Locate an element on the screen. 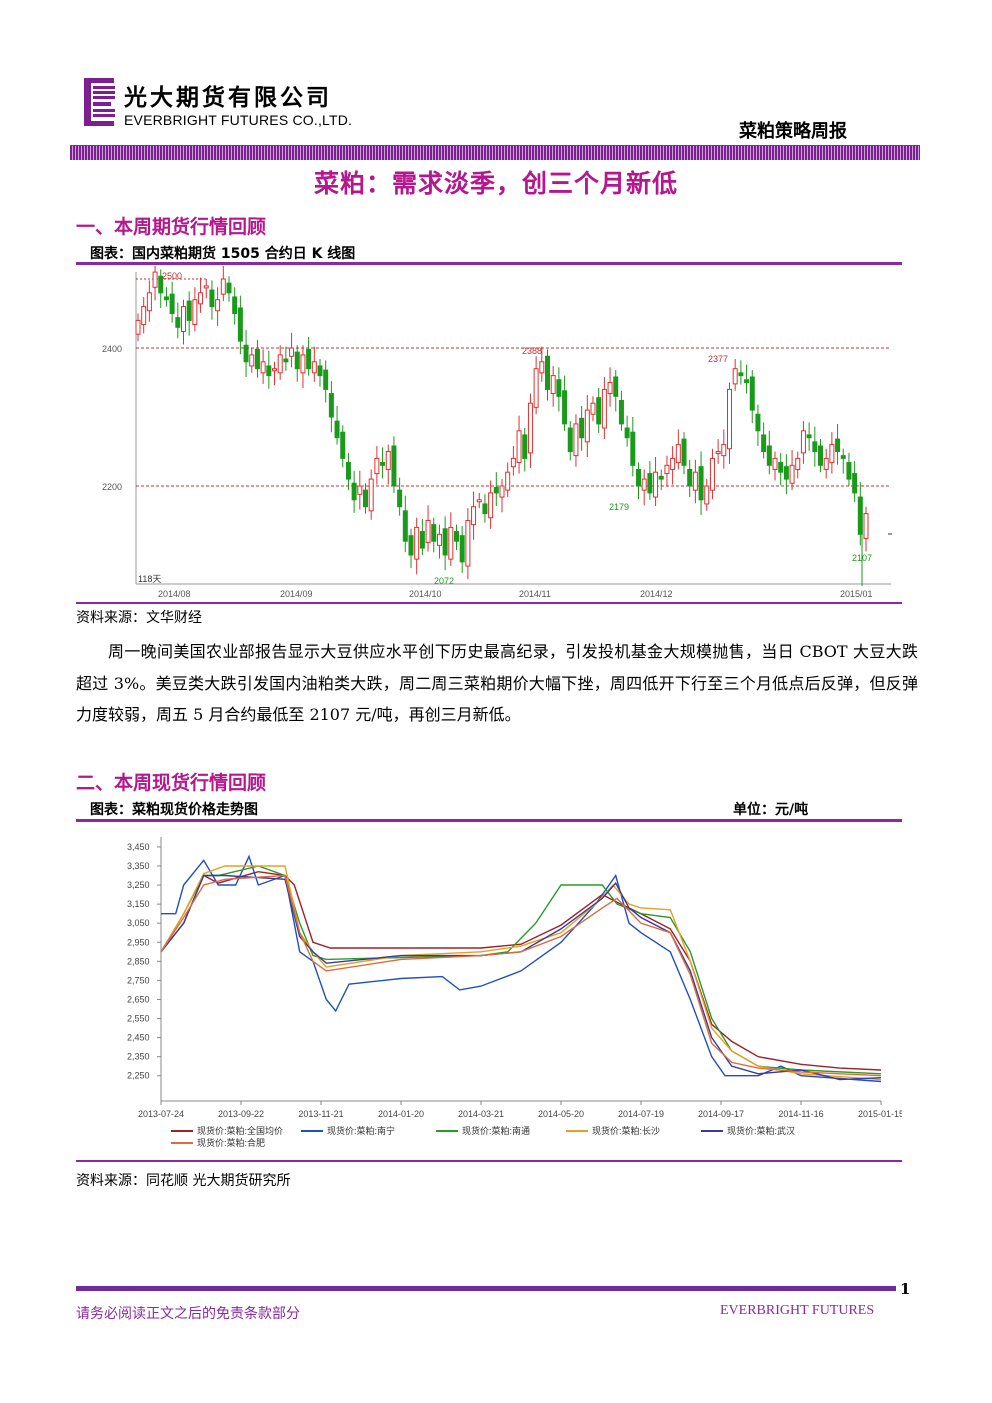  kline-xtick-2014-11: 2014/11 is located at coordinates (535, 594).